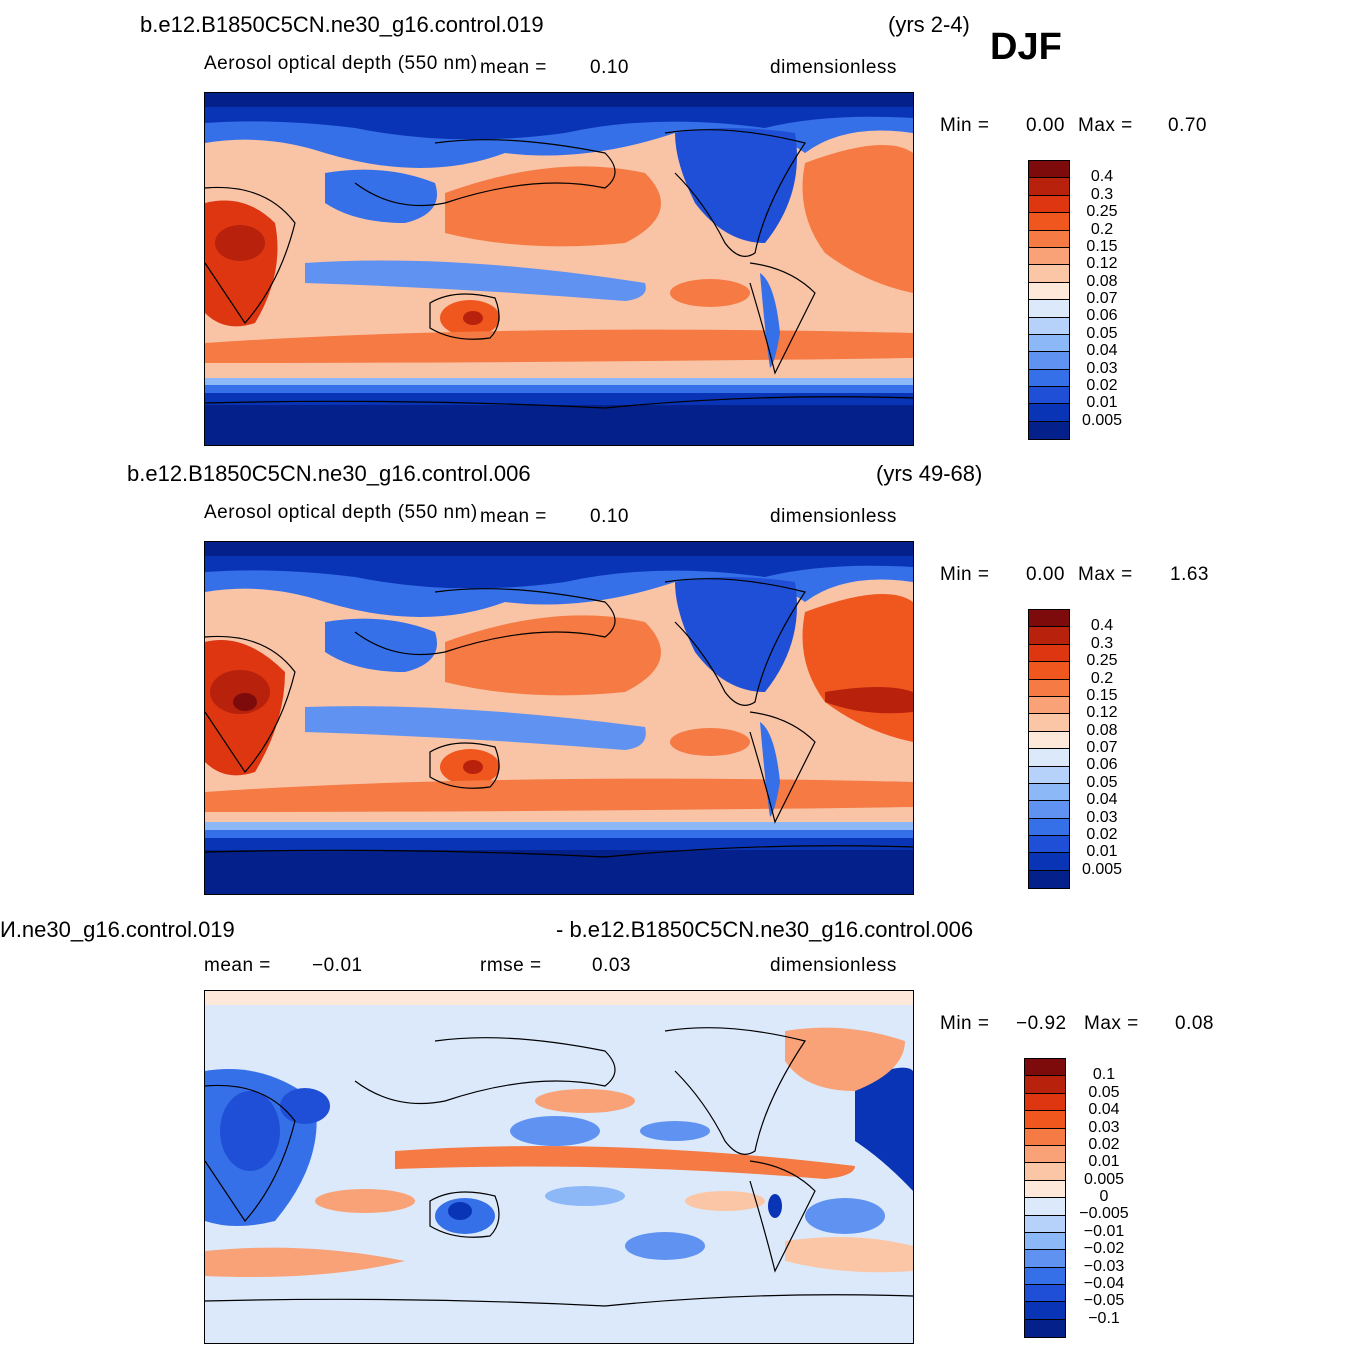 The height and width of the screenshot is (1358, 1358). What do you see at coordinates (1102, 713) in the screenshot?
I see `colorbar-tick-label: 0.12` at bounding box center [1102, 713].